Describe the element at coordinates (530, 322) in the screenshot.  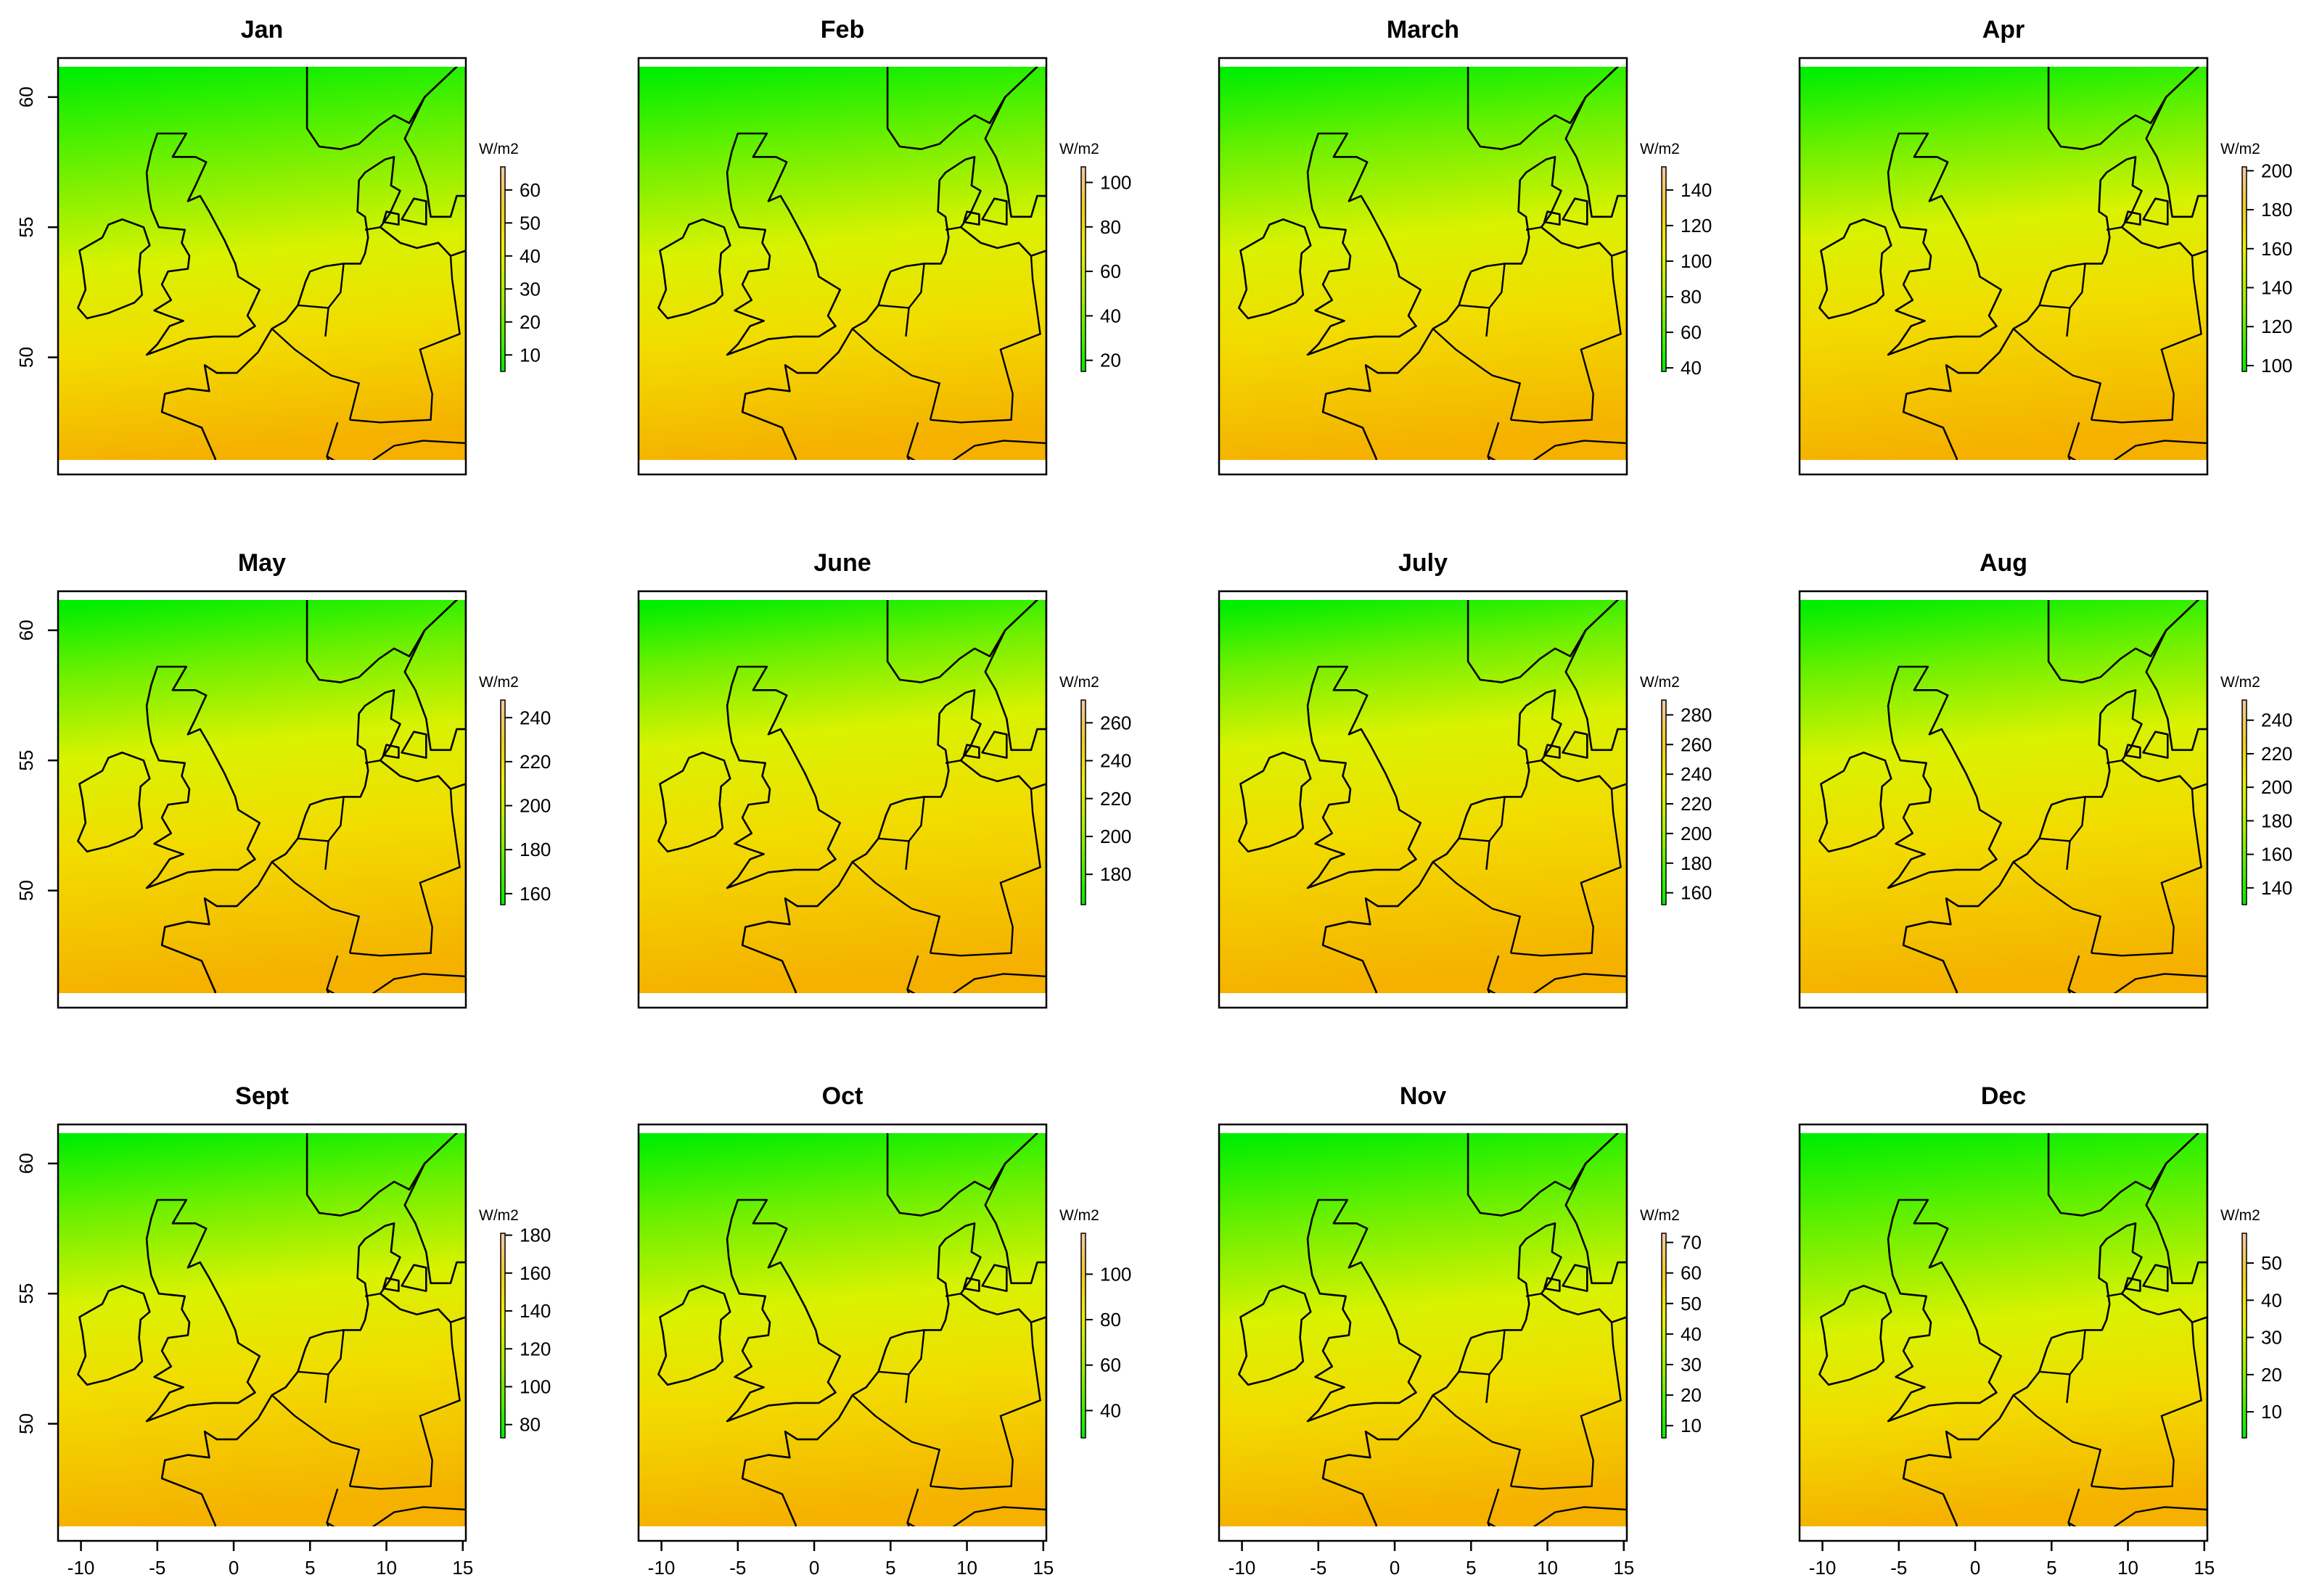
I see `colorbar-tick-label: 20` at that location.